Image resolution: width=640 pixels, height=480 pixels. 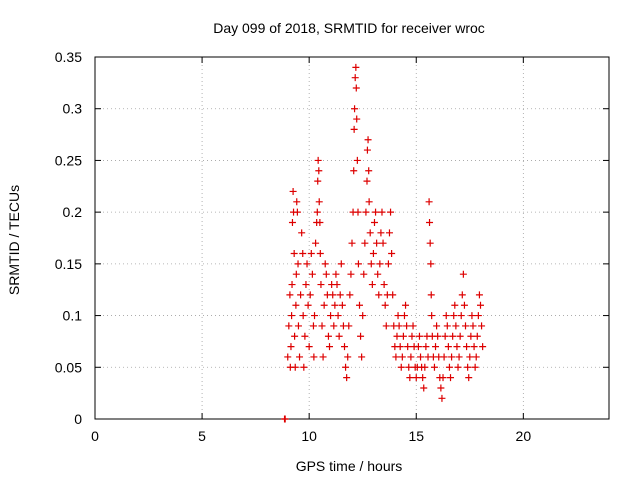 What do you see at coordinates (14, 240) in the screenshot?
I see `y-axis-label: SRMTID / TECUs` at bounding box center [14, 240].